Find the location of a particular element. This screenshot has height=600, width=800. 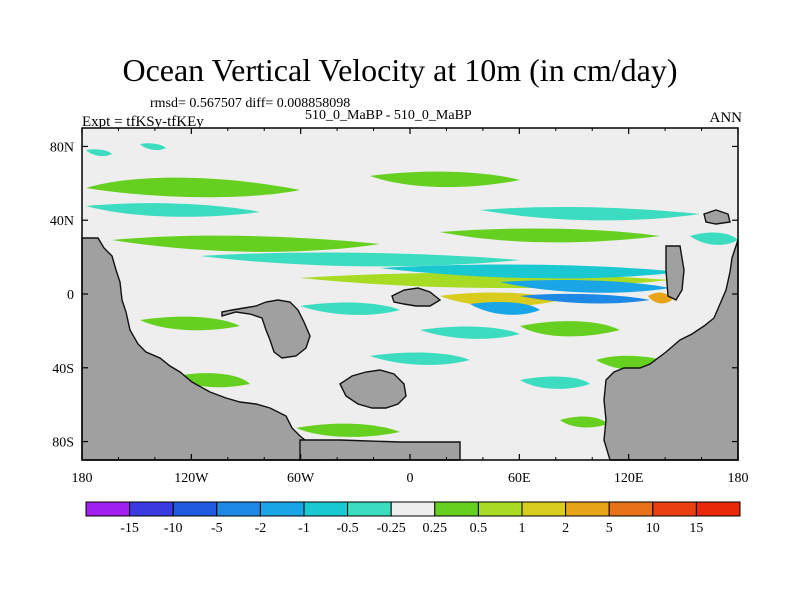

land-mass-south-west is located at coordinates (380, 450).